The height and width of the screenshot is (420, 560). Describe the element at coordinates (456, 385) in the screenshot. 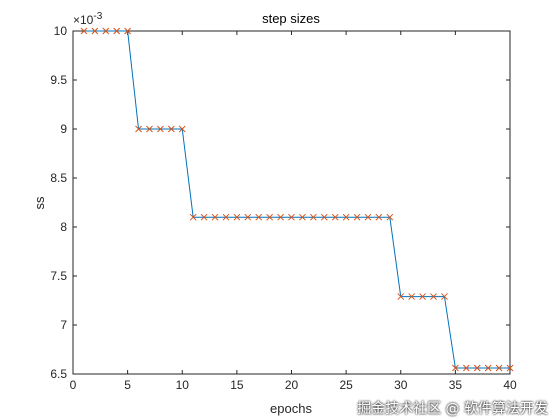

I see `x-tick-label: 35` at that location.